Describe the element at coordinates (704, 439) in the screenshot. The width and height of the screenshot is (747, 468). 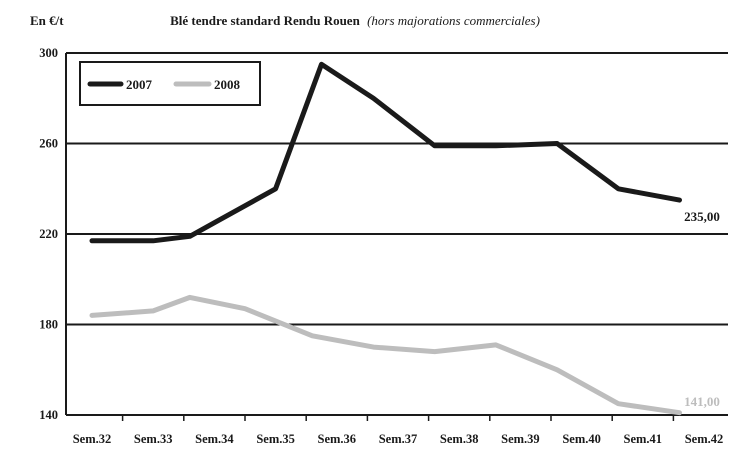
I see `x-tick-label: Sem.42` at that location.